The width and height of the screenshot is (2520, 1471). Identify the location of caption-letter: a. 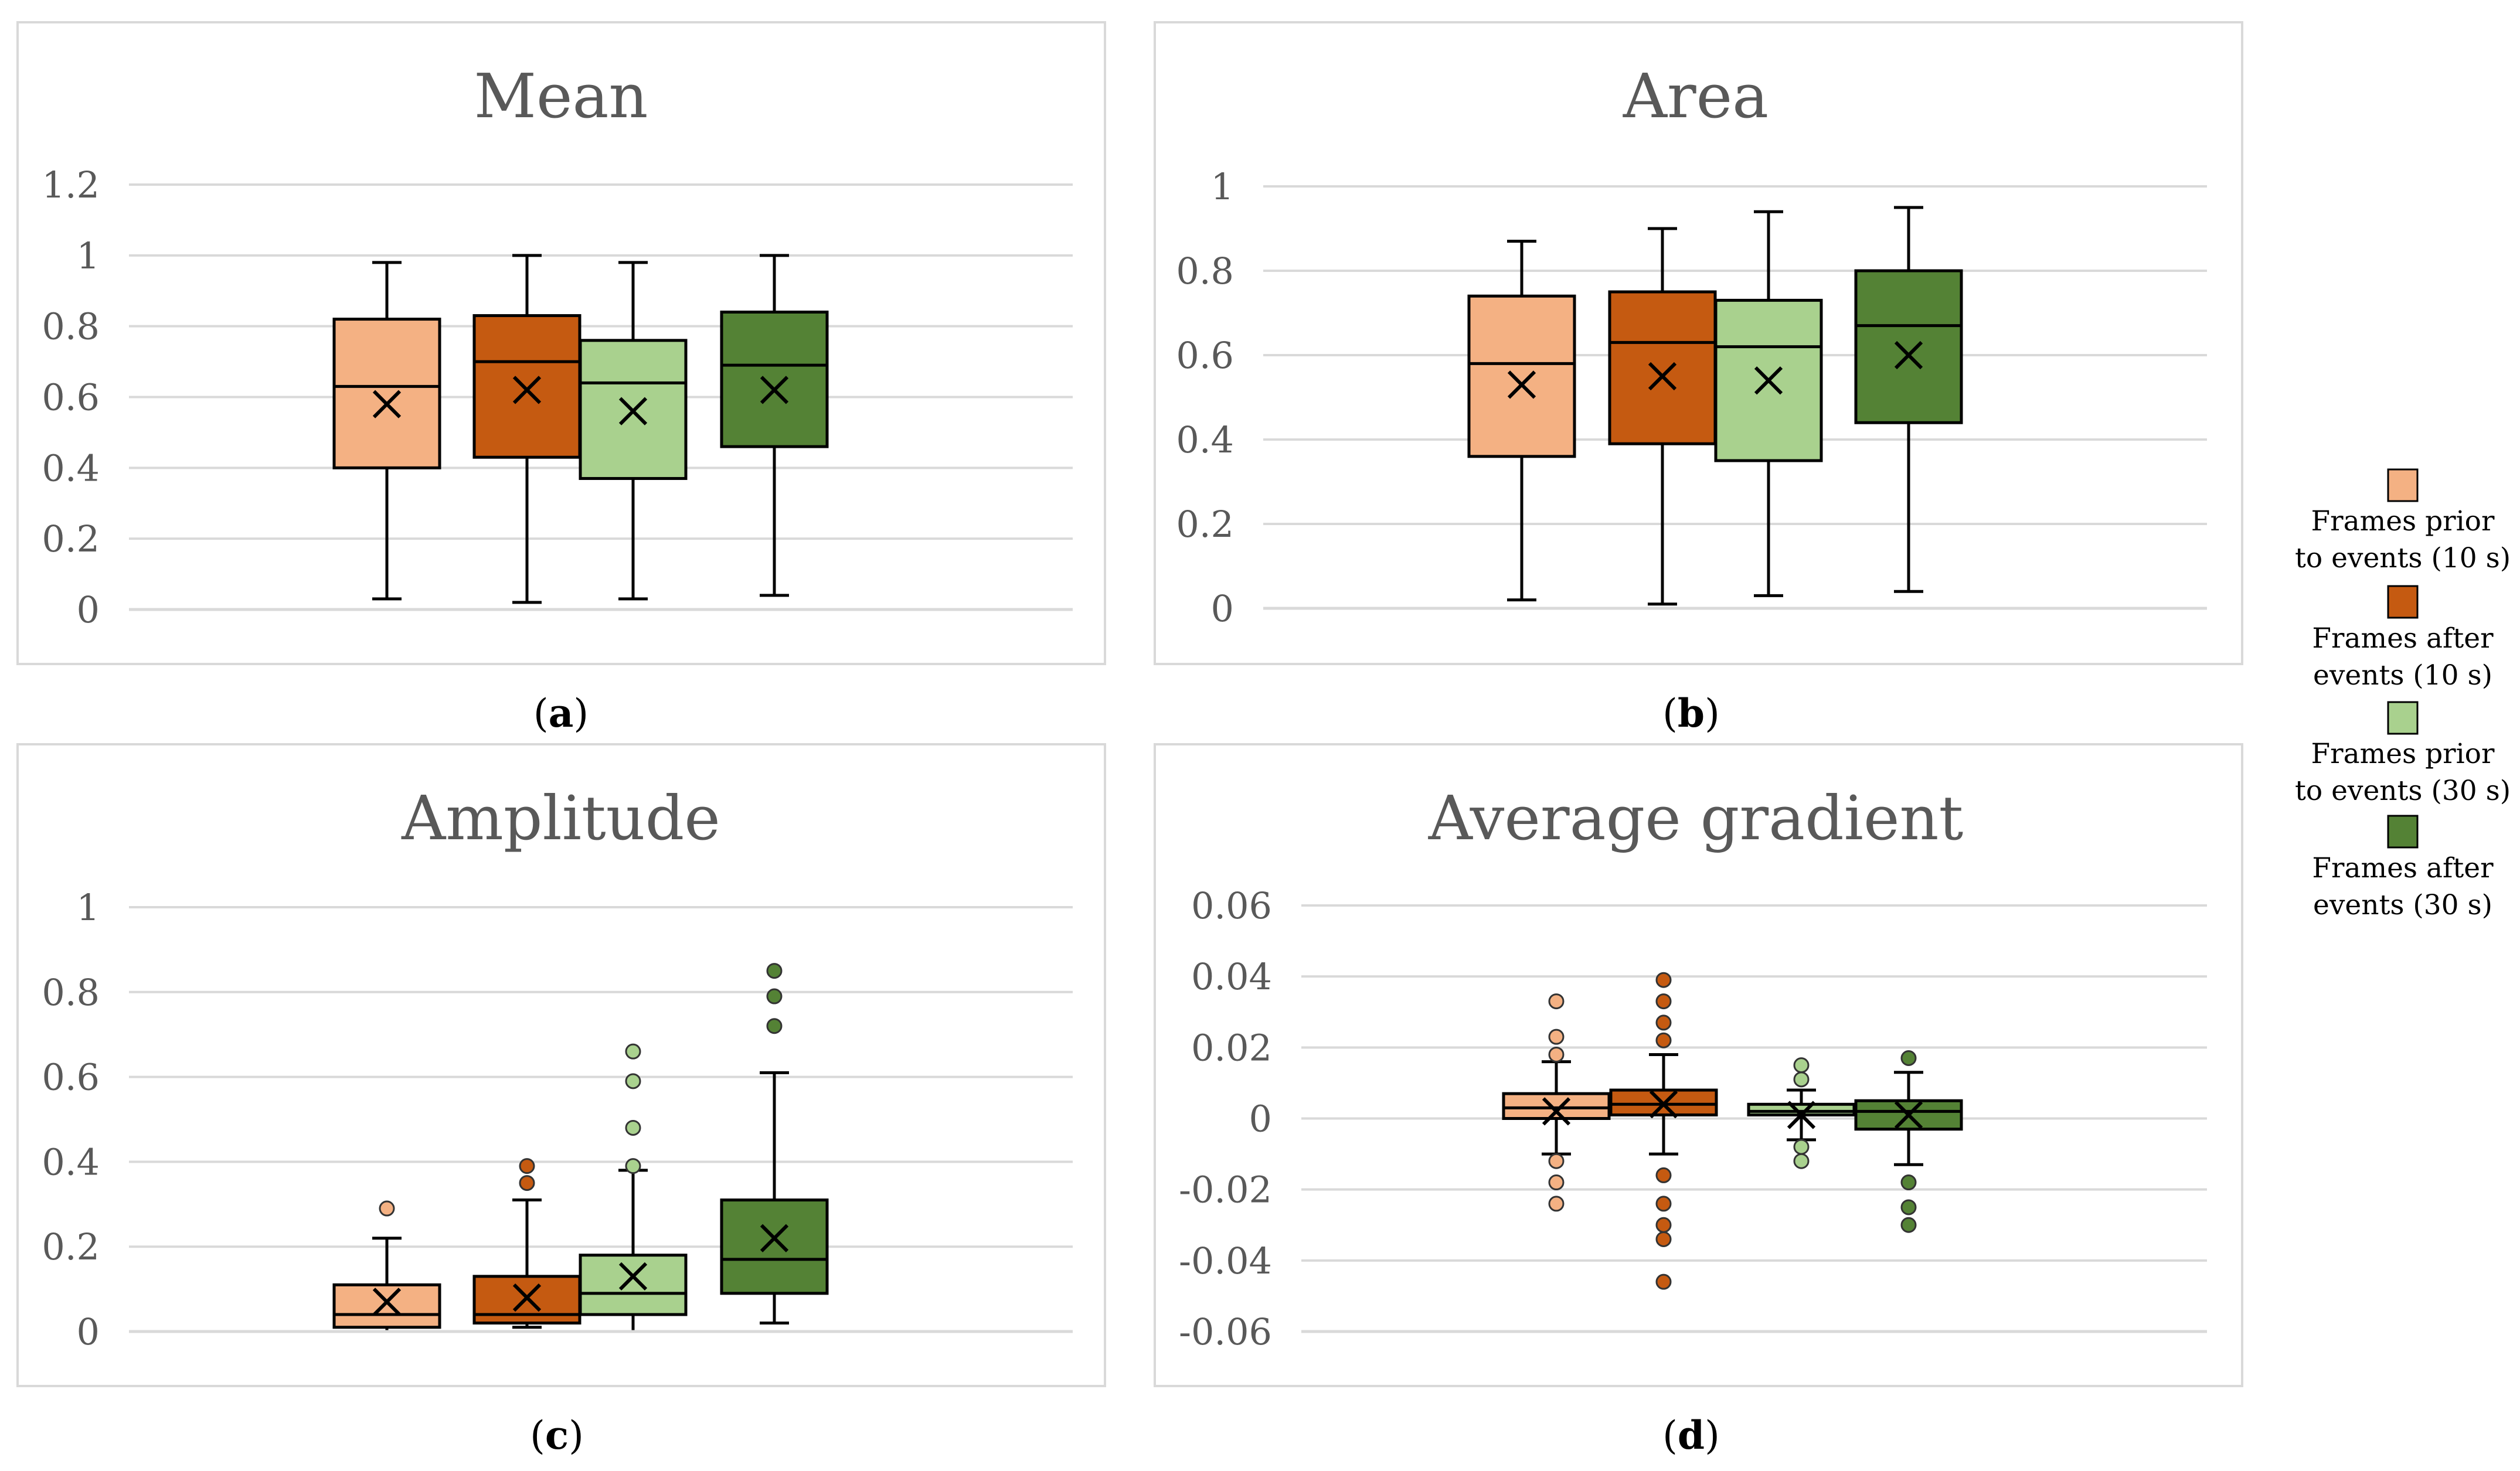
(561, 713).